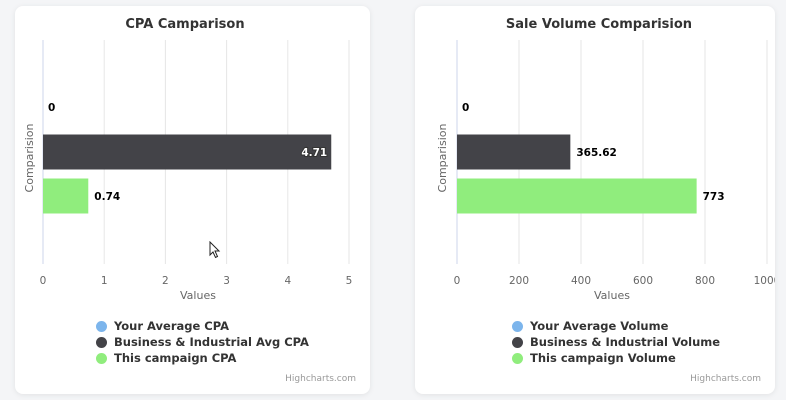 This screenshot has width=786, height=400. I want to click on legend-item: This campaign Volume, so click(643, 358).